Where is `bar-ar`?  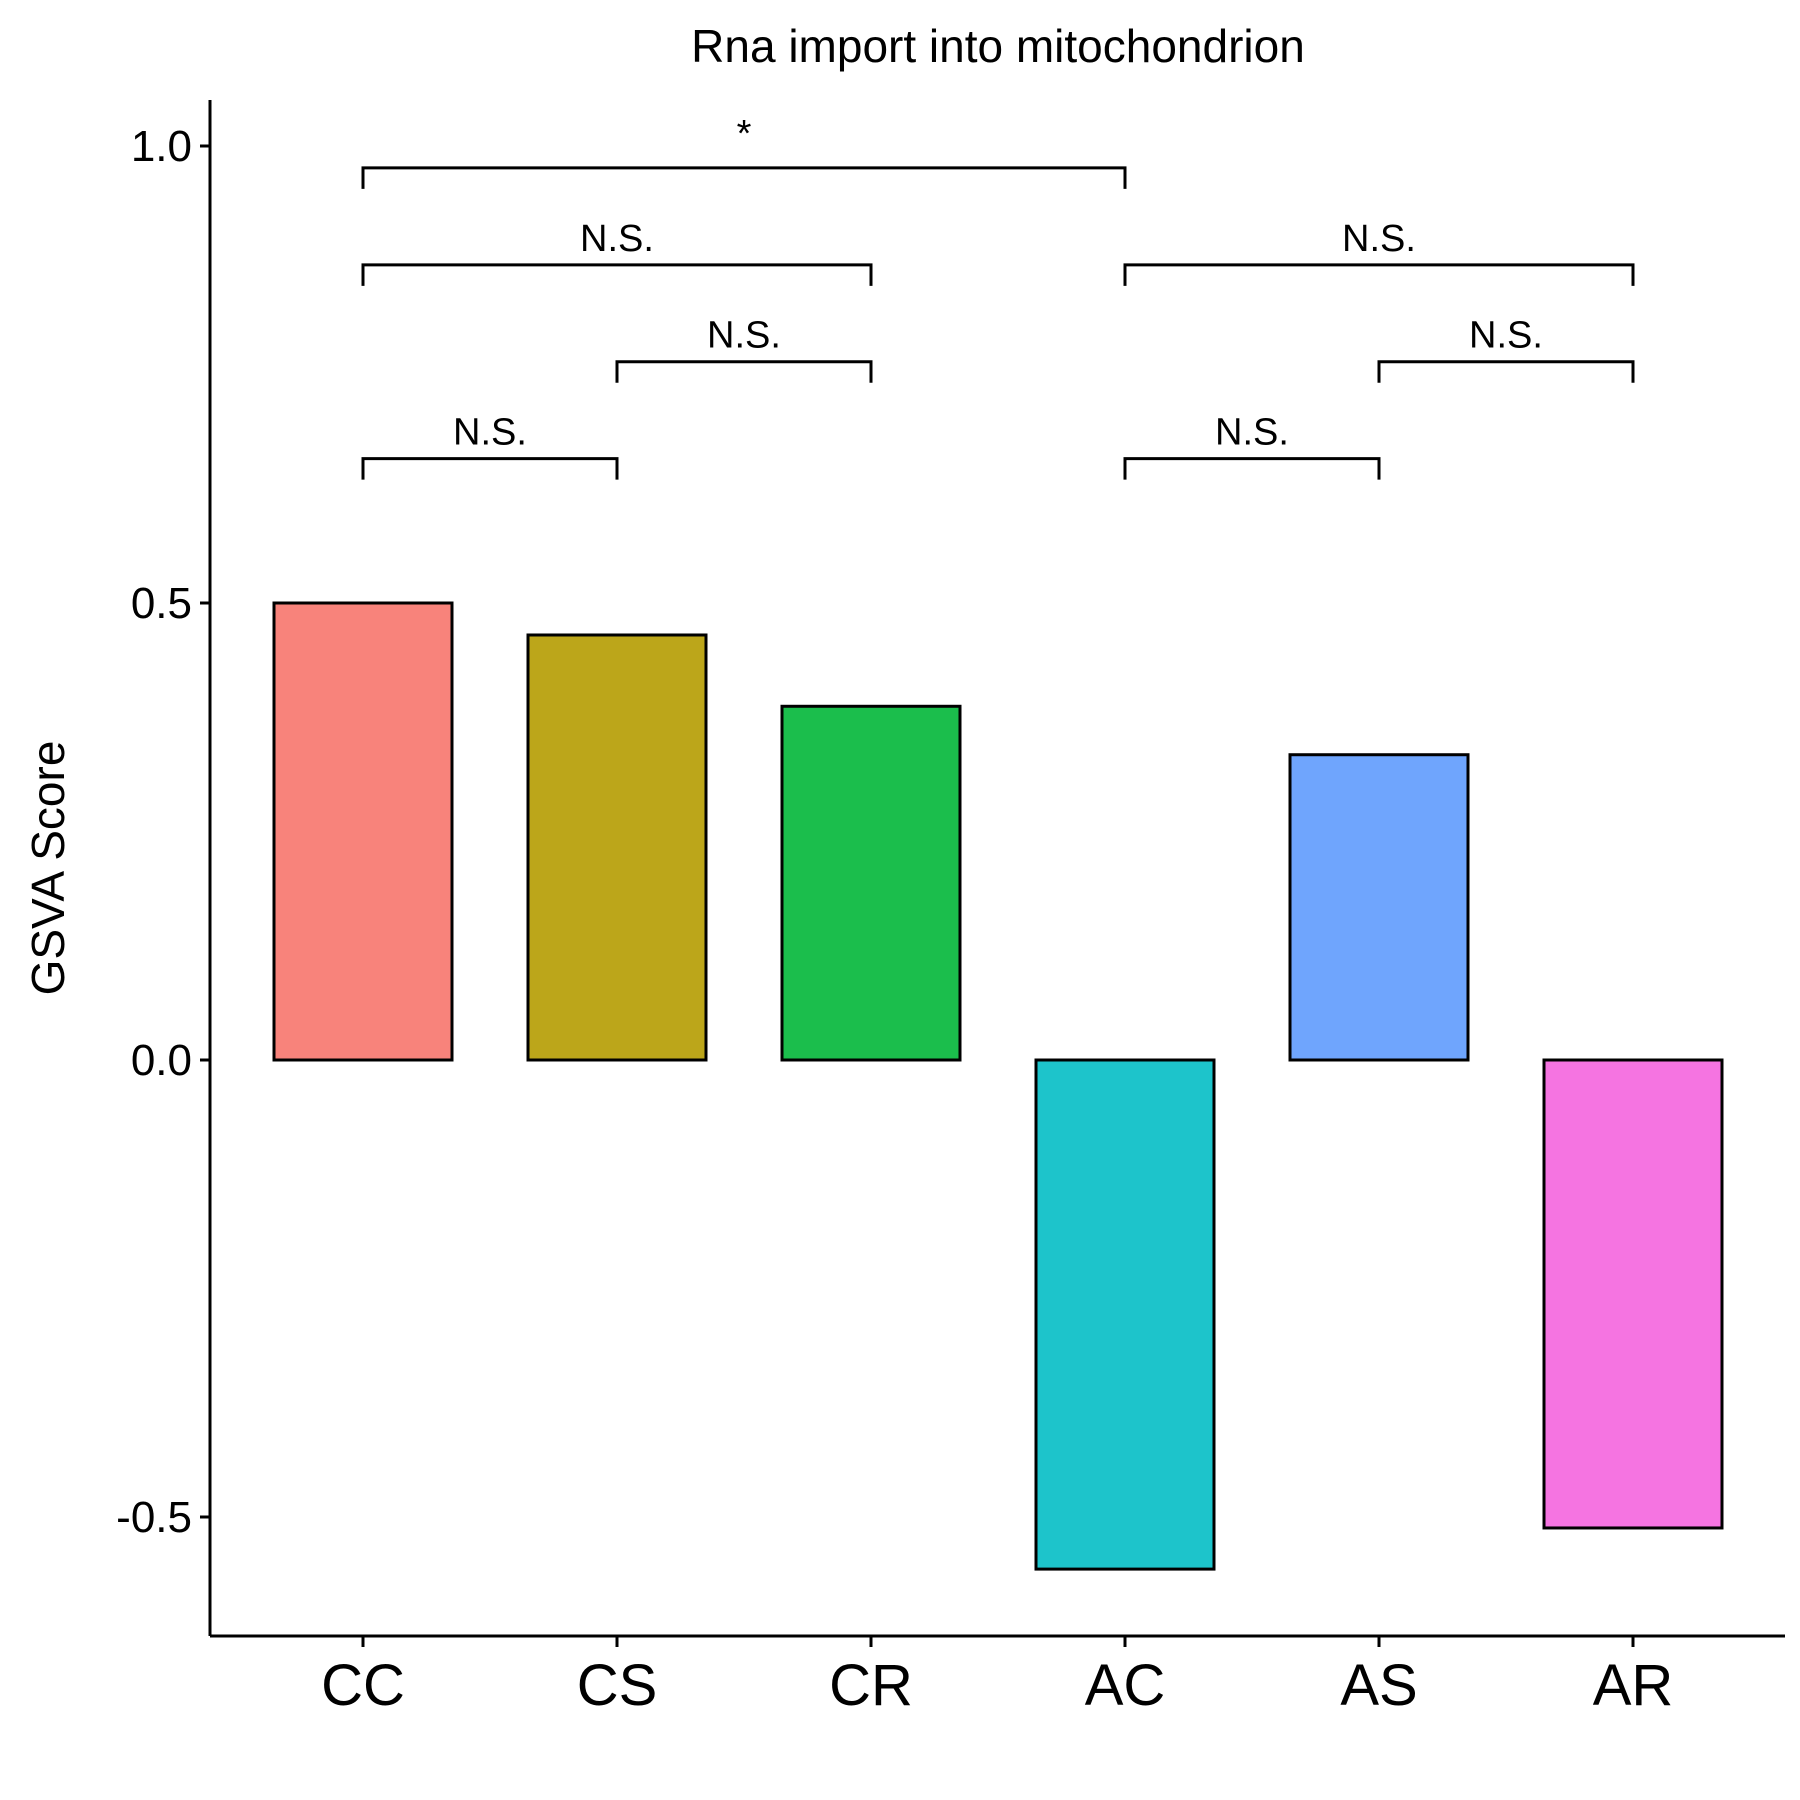 bar-ar is located at coordinates (1633, 1294).